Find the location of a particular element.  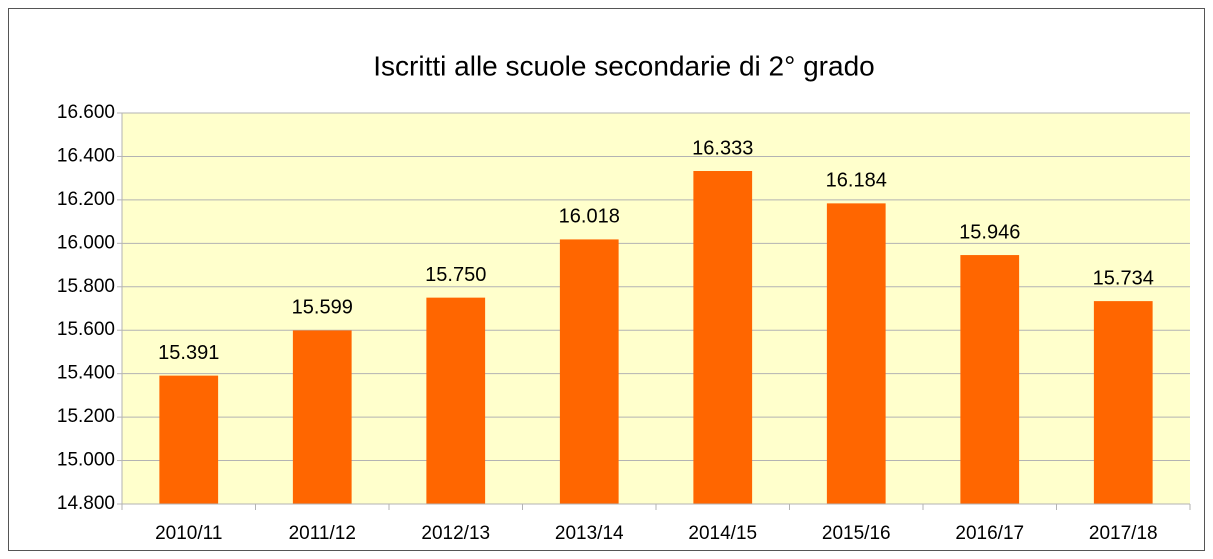

y-tick-label: 15.200 is located at coordinates (86, 416).